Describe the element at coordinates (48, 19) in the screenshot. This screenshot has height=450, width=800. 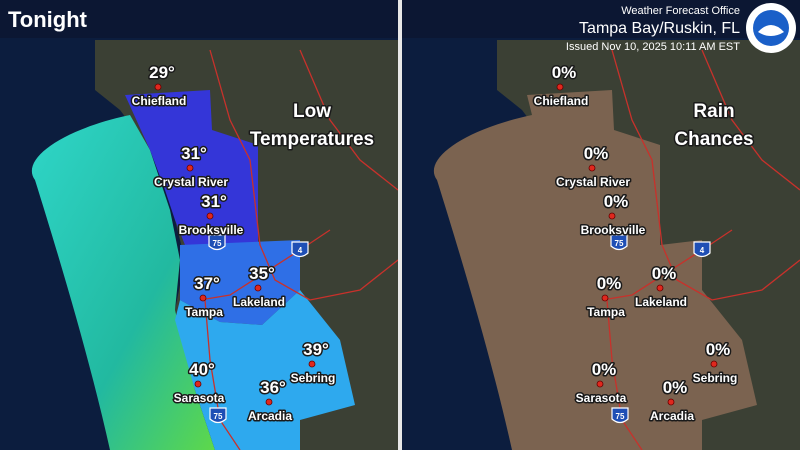
I see `header-title: Tonight` at that location.